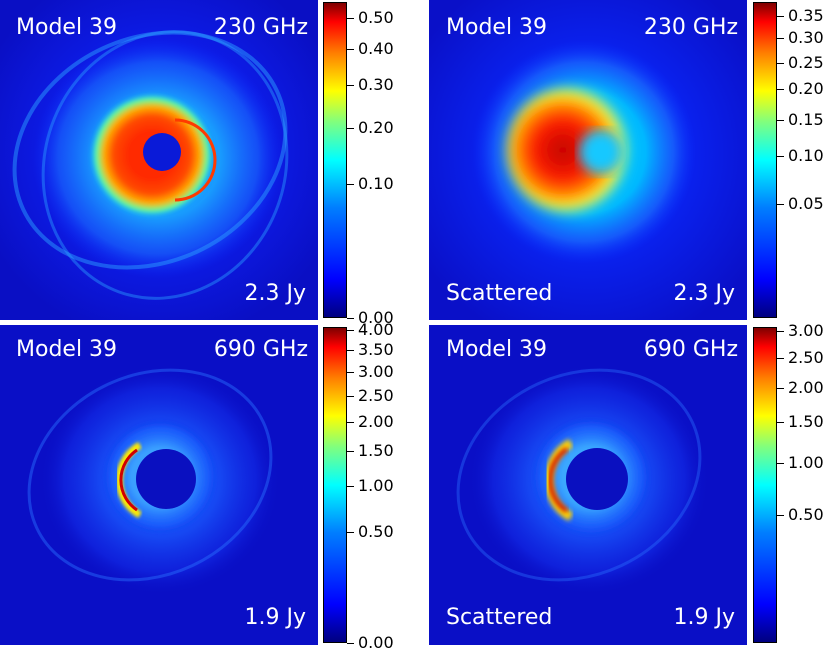 The image size is (830, 652). What do you see at coordinates (376, 48) in the screenshot?
I see `colorbar-tick-label: 0.40` at bounding box center [376, 48].